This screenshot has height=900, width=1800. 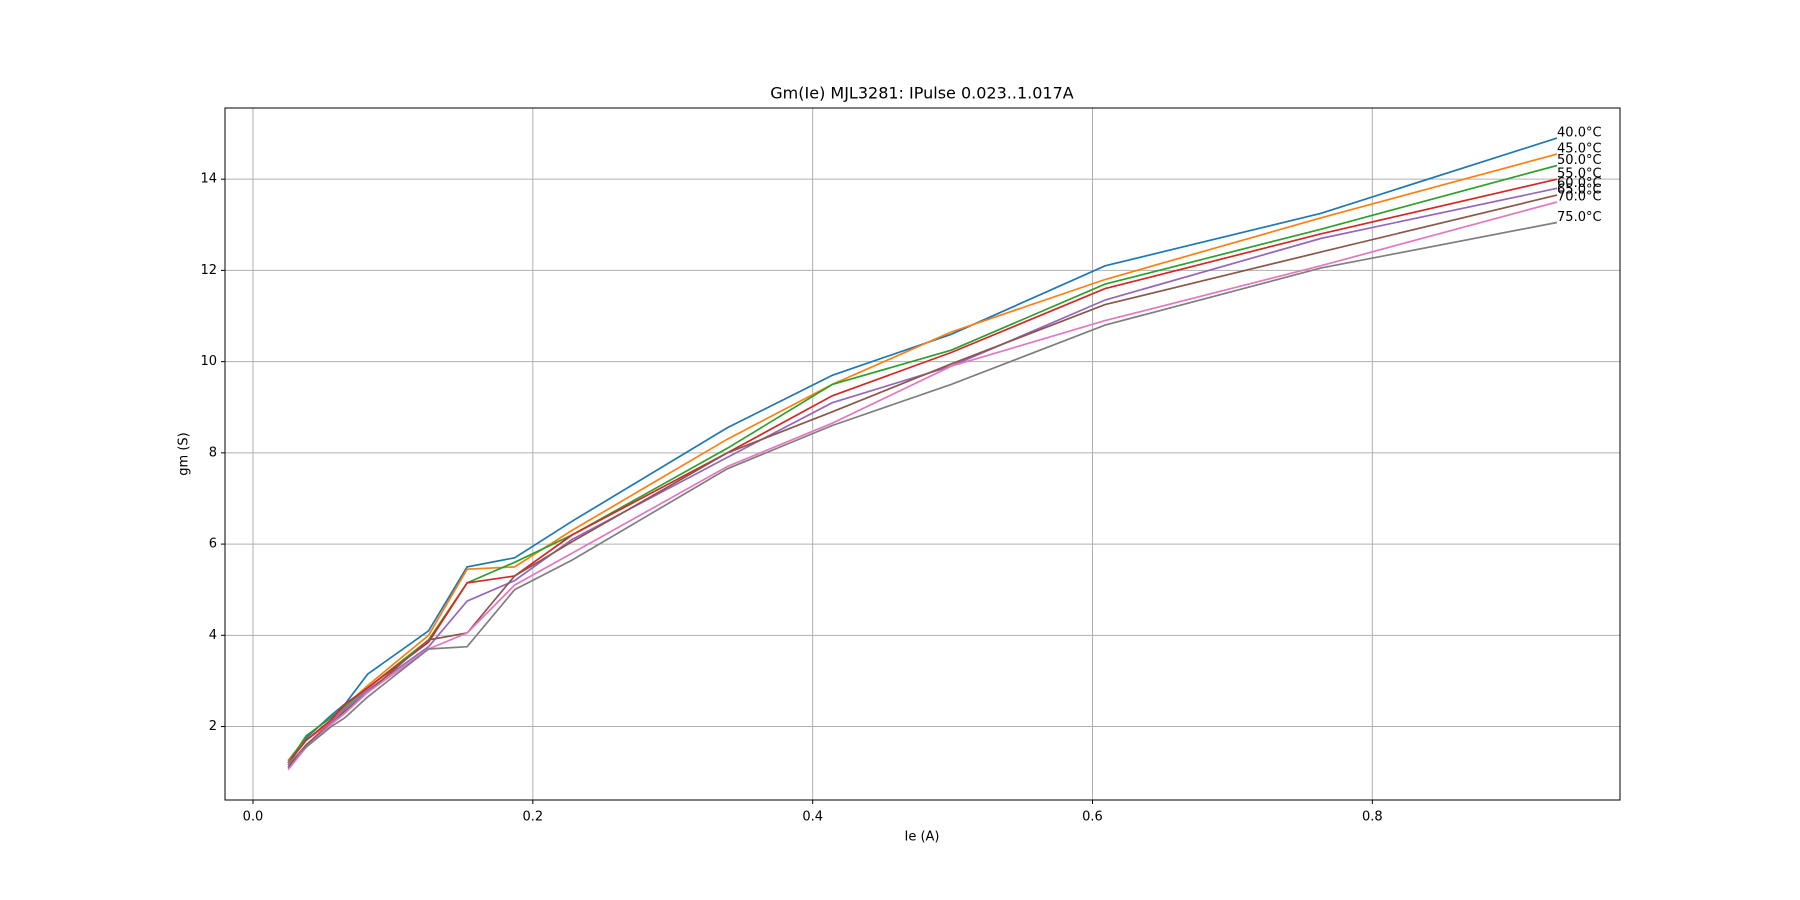 I want to click on x-tick-label: 0.2, so click(x=532, y=817).